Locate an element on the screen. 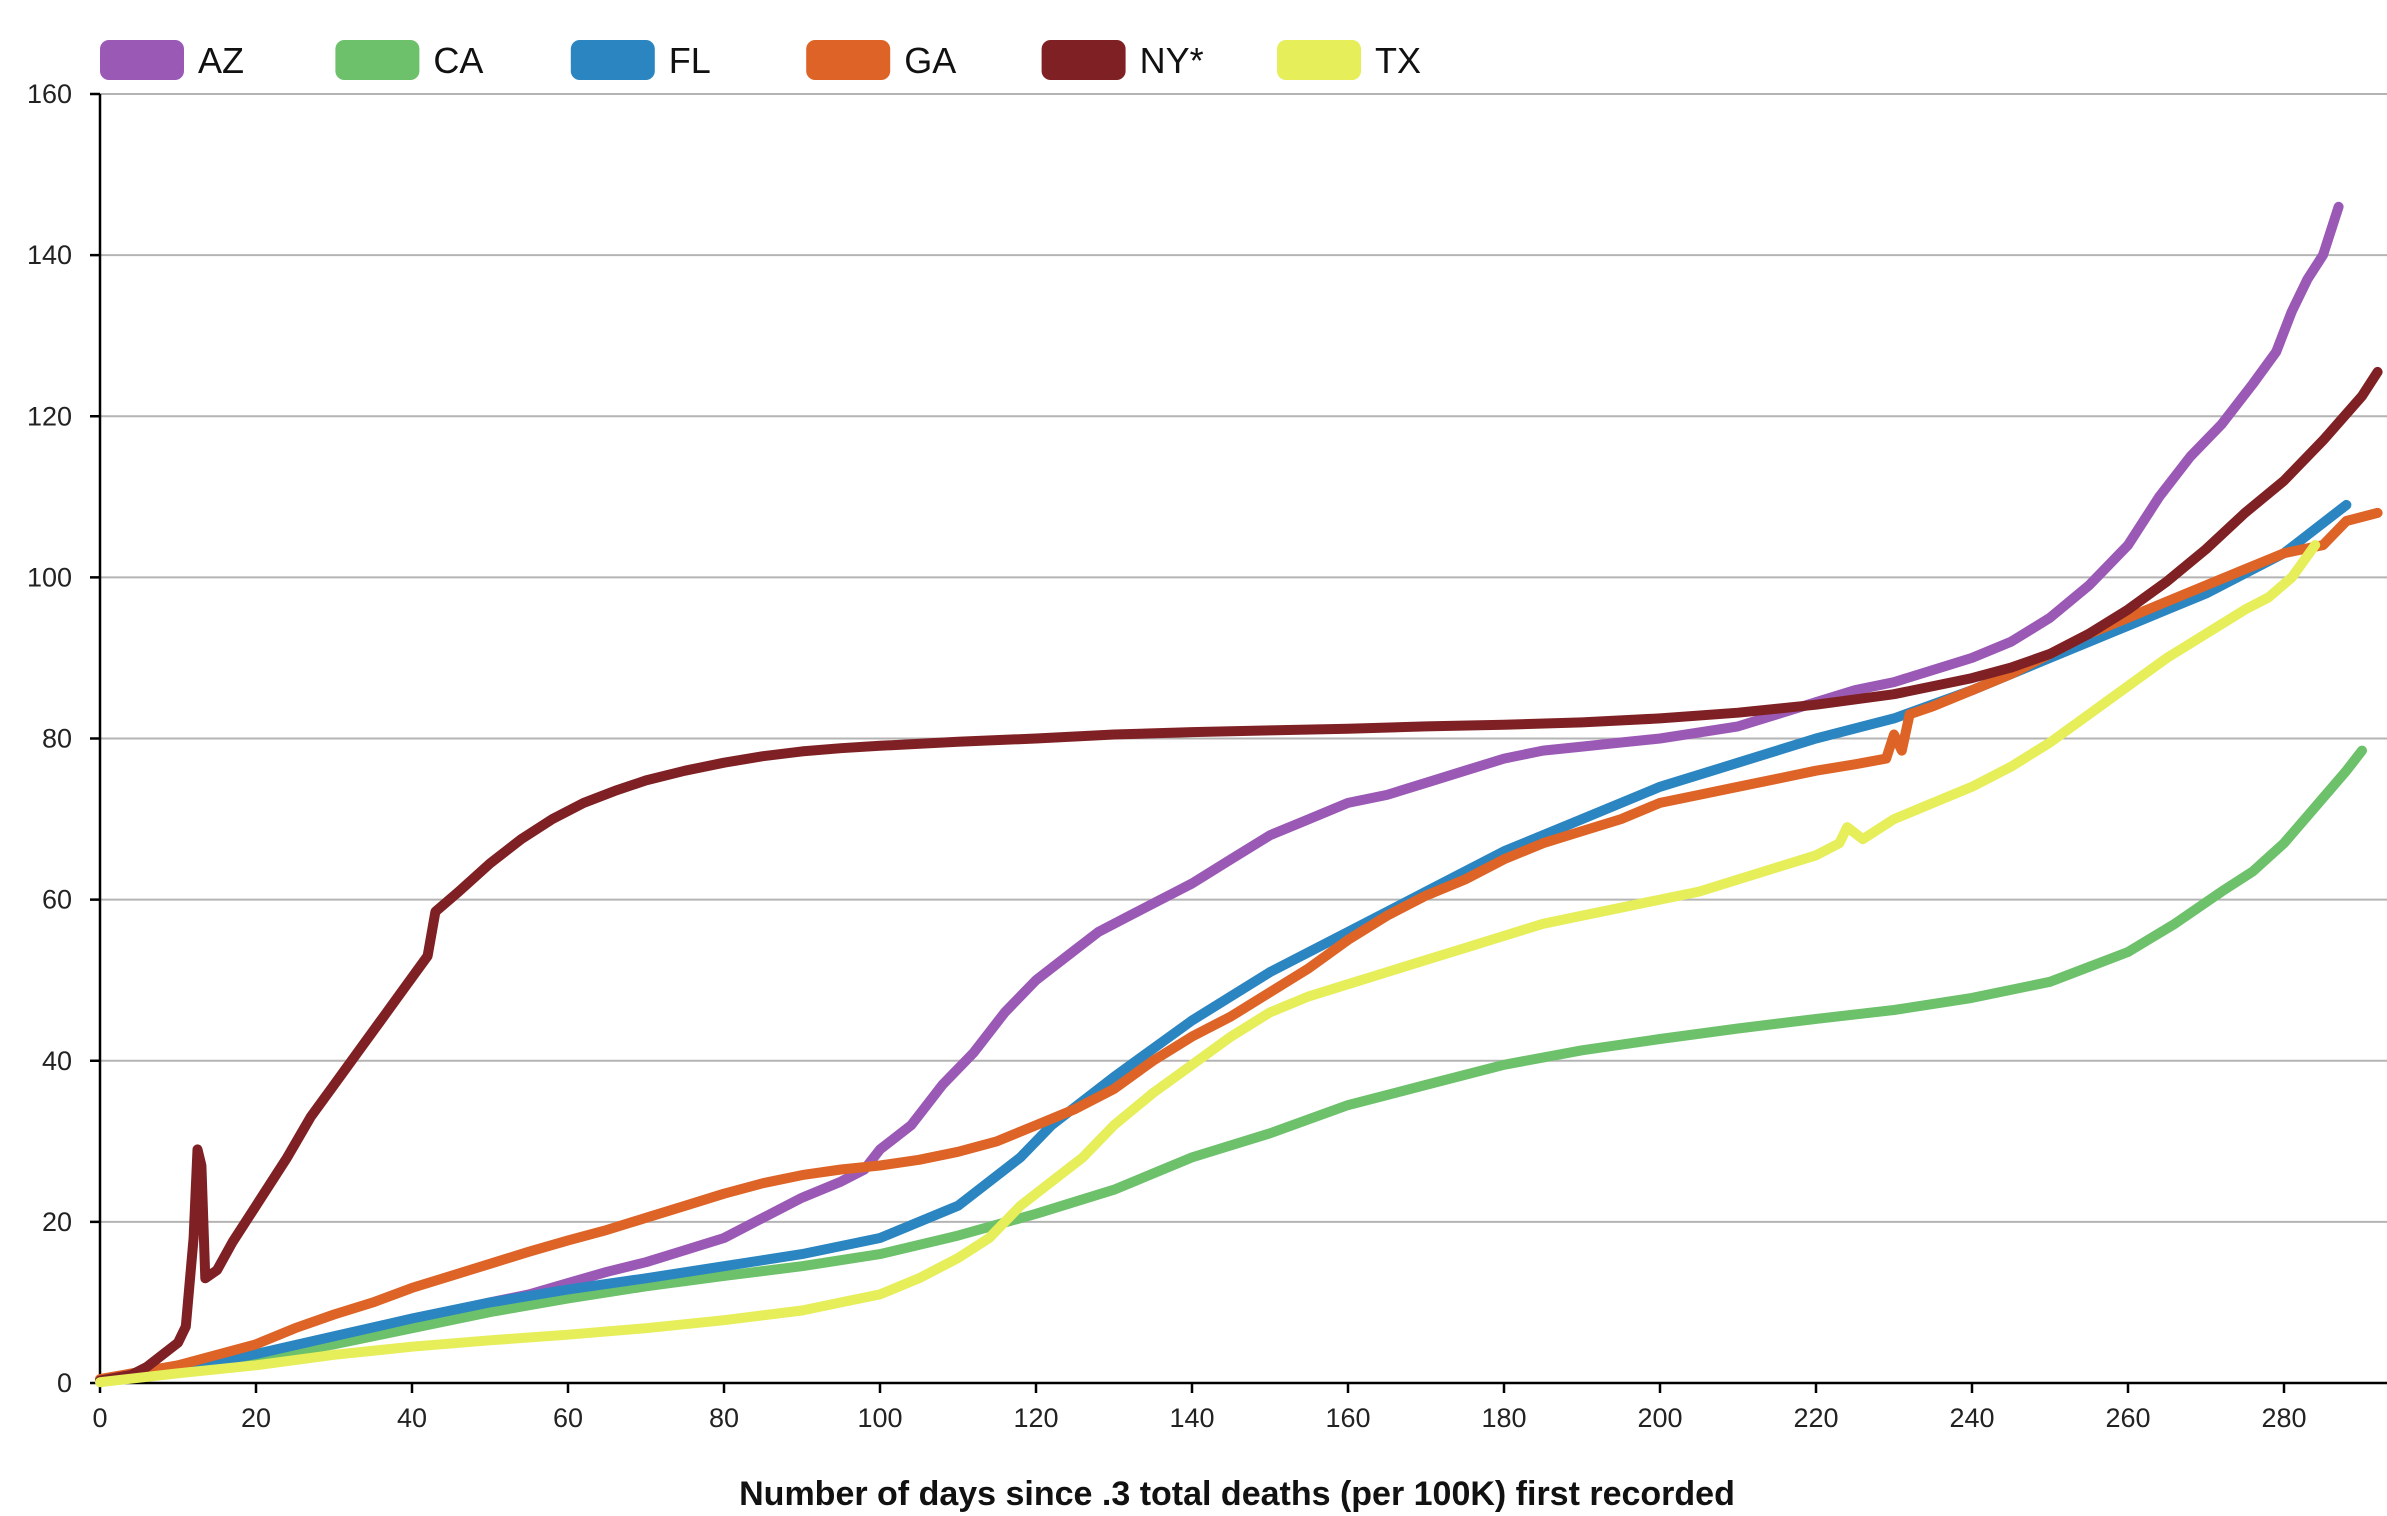 Image resolution: width=2387 pixels, height=1516 pixels. y-tick-label-140: 140 is located at coordinates (49, 255).